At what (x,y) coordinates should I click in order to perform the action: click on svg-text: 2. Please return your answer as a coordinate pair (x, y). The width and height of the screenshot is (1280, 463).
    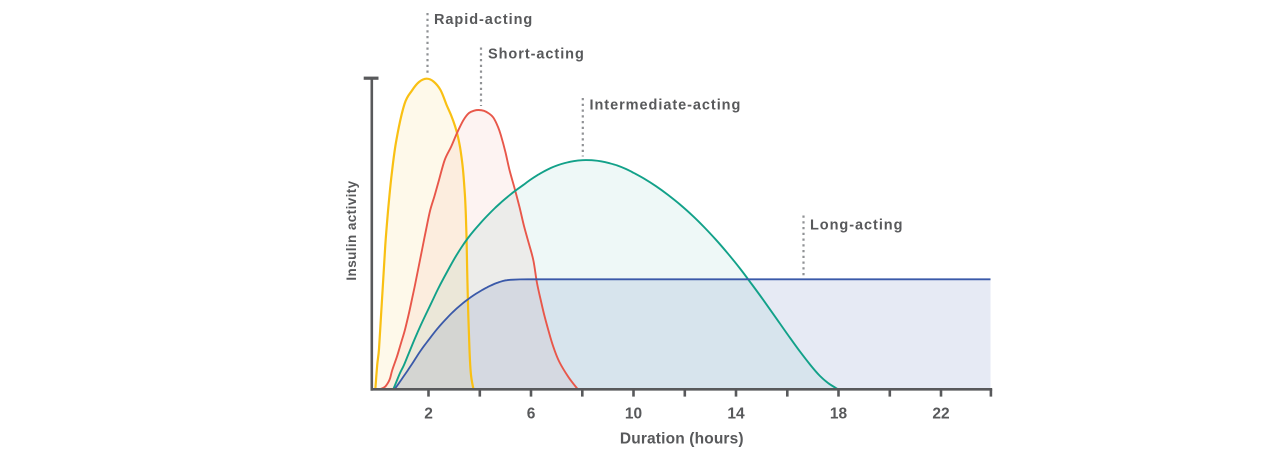
    Looking at the image, I should click on (428, 414).